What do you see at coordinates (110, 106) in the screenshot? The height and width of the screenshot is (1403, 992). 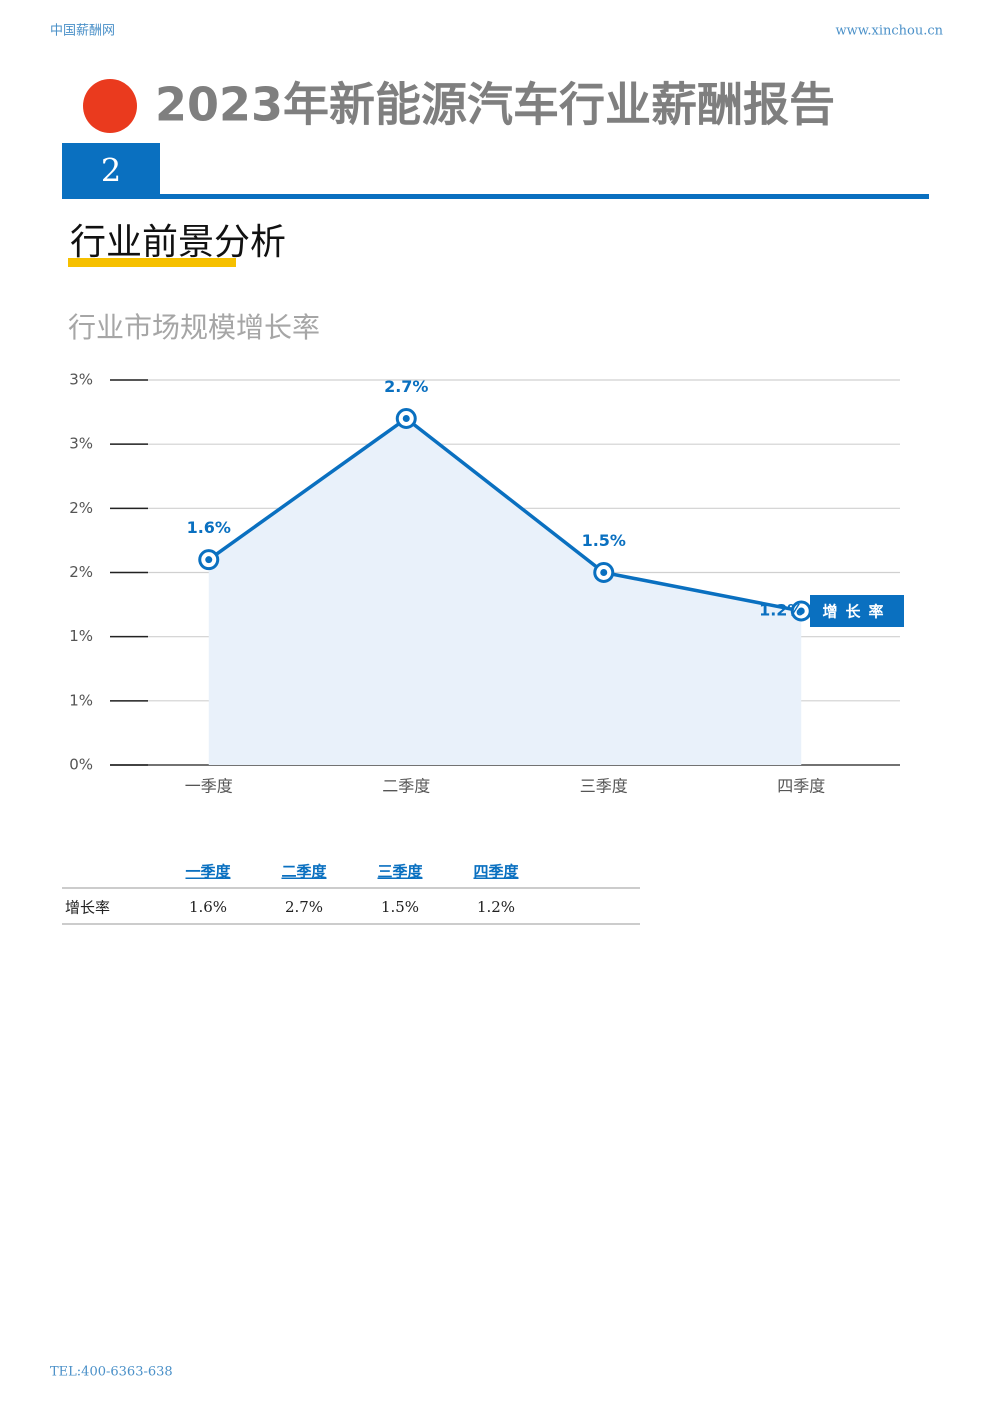 I see `title-dot` at bounding box center [110, 106].